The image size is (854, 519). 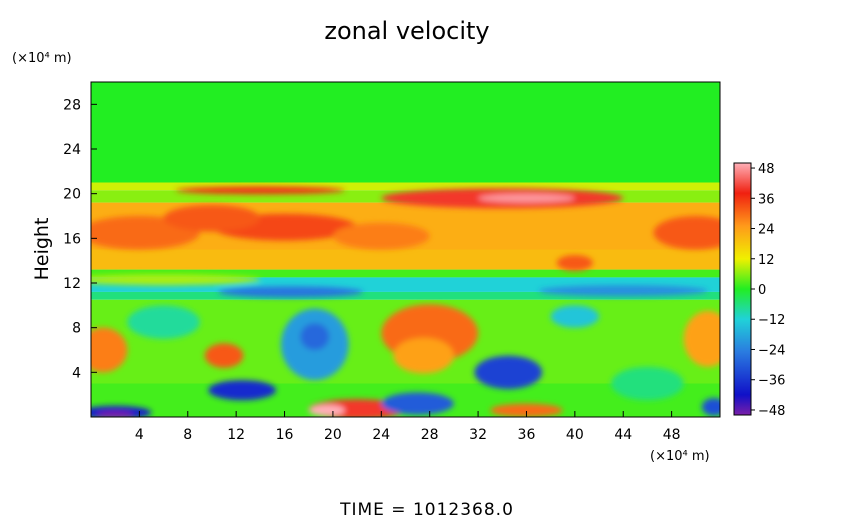 I want to click on y-axis-unit: (×10⁴ m), so click(x=42, y=58).